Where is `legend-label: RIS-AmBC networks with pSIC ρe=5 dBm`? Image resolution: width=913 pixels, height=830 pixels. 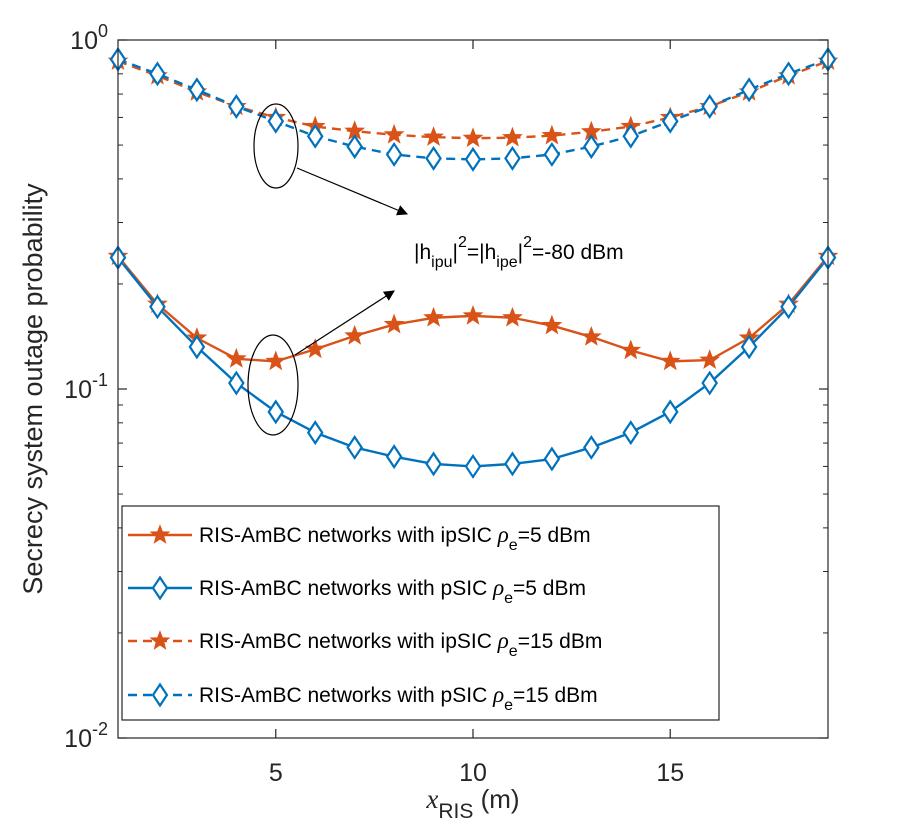 legend-label: RIS-AmBC networks with pSIC ρe=5 dBm is located at coordinates (392, 591).